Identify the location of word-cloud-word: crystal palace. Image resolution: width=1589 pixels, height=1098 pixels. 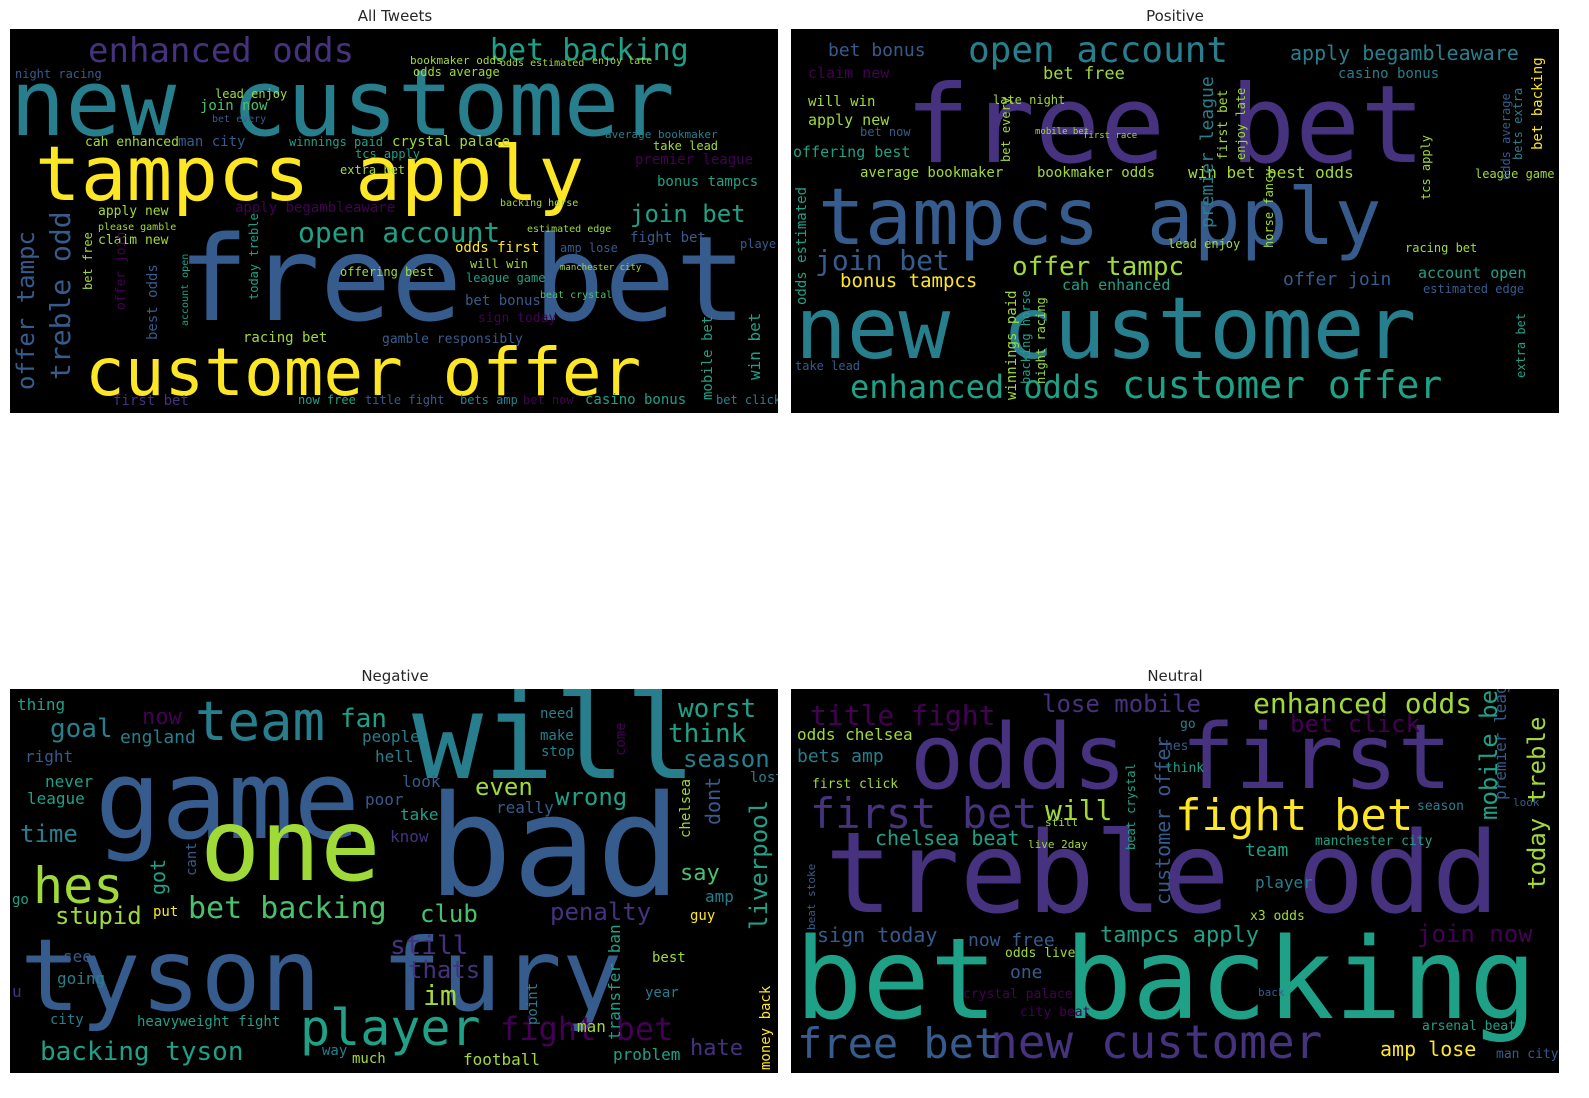
(1018, 994).